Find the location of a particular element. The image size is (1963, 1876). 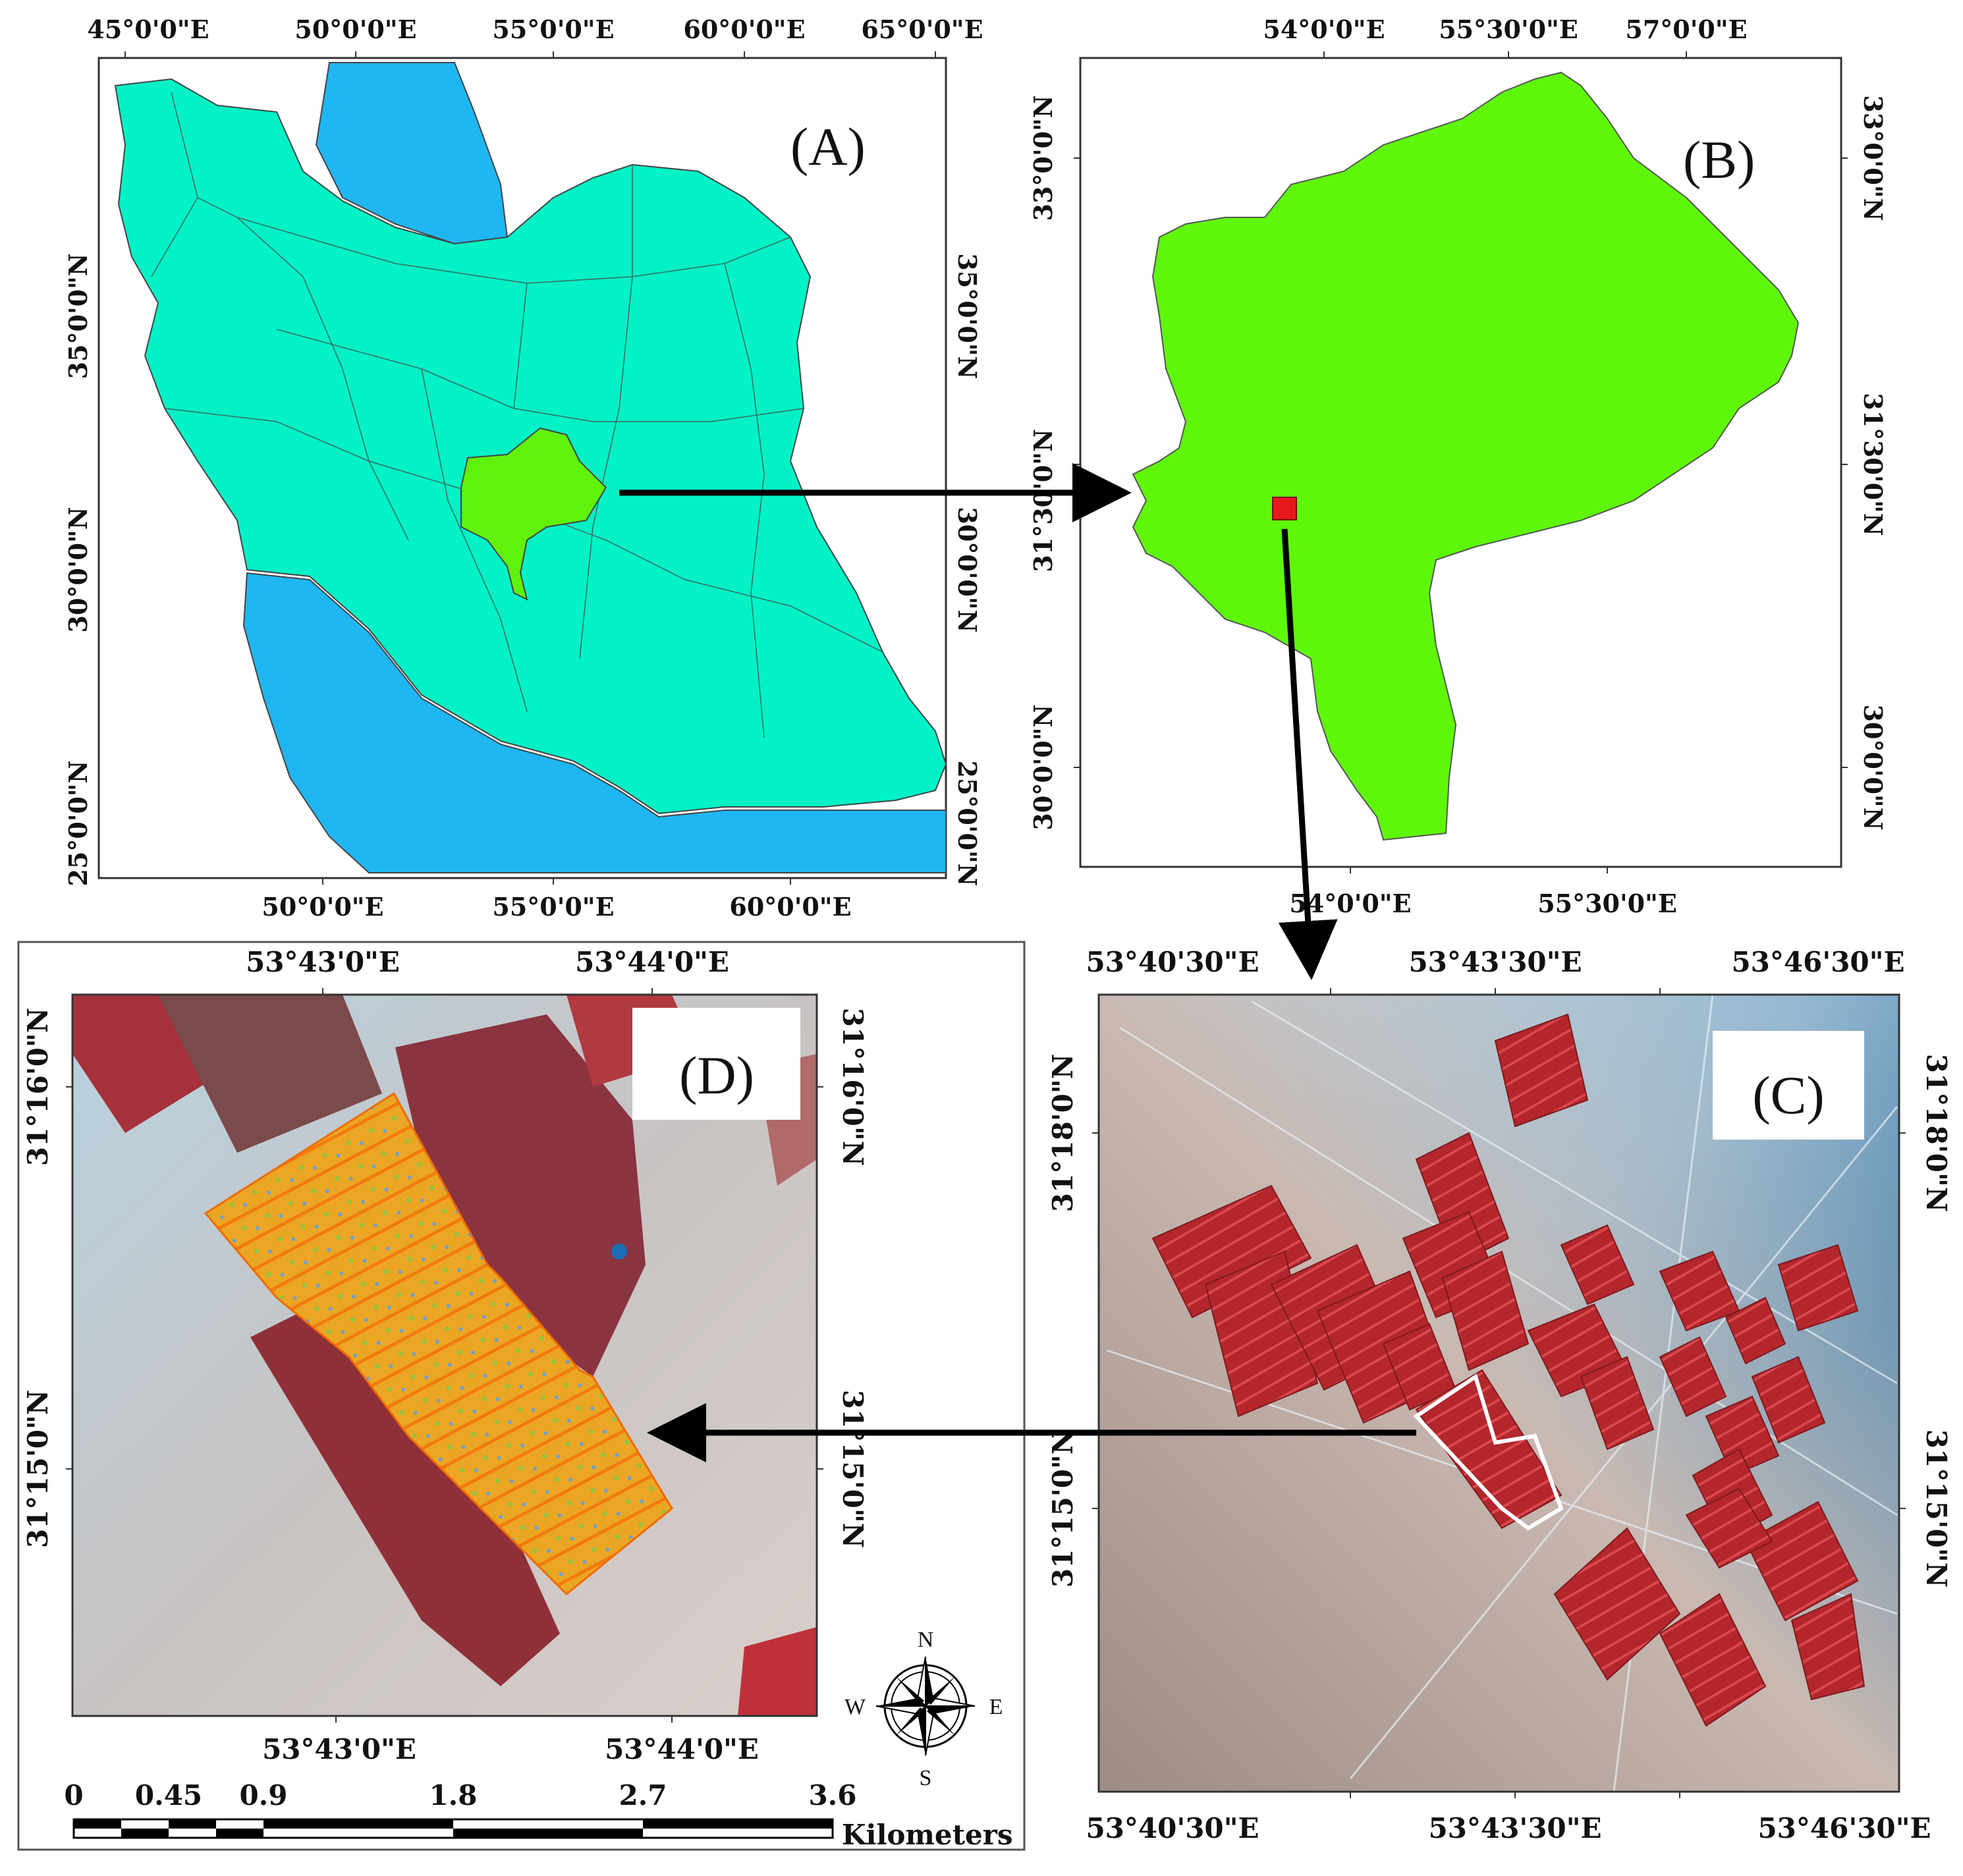

panel-c-top-tick-label: 53°43'30"E is located at coordinates (1495, 962).